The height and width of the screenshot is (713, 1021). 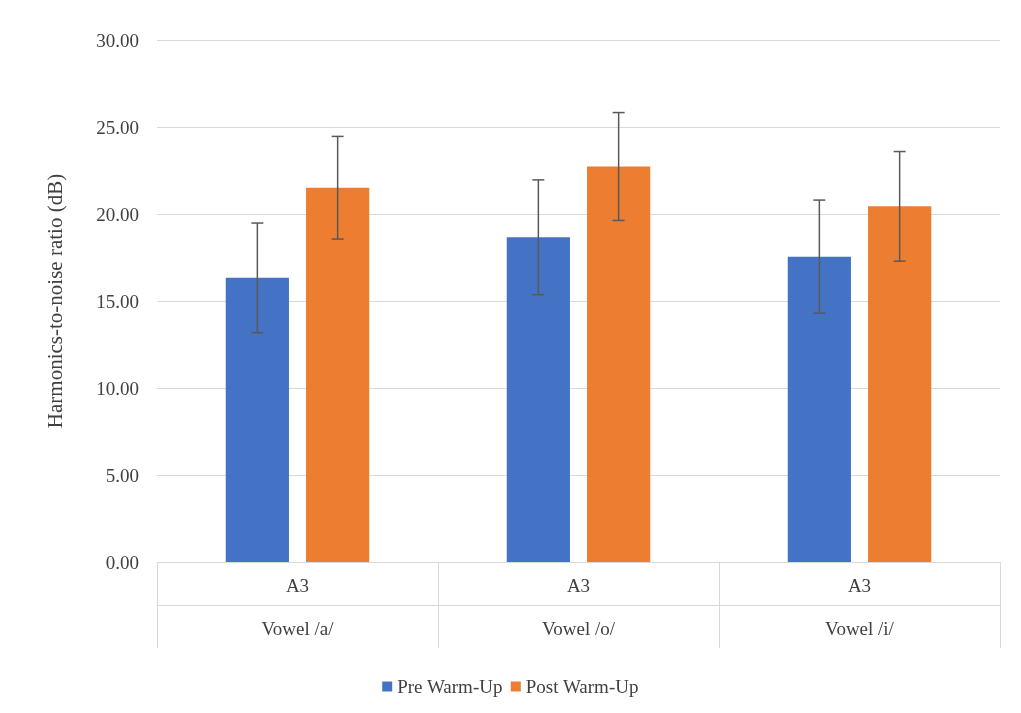 I want to click on category-label: A3 Vowel /a/, so click(x=297, y=607).